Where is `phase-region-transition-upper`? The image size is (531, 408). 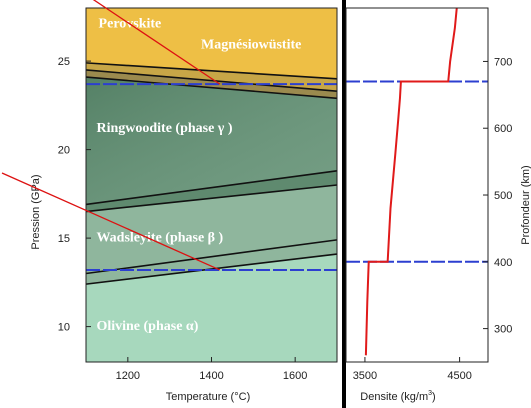 phase-region-transition-upper is located at coordinates (211, 191).